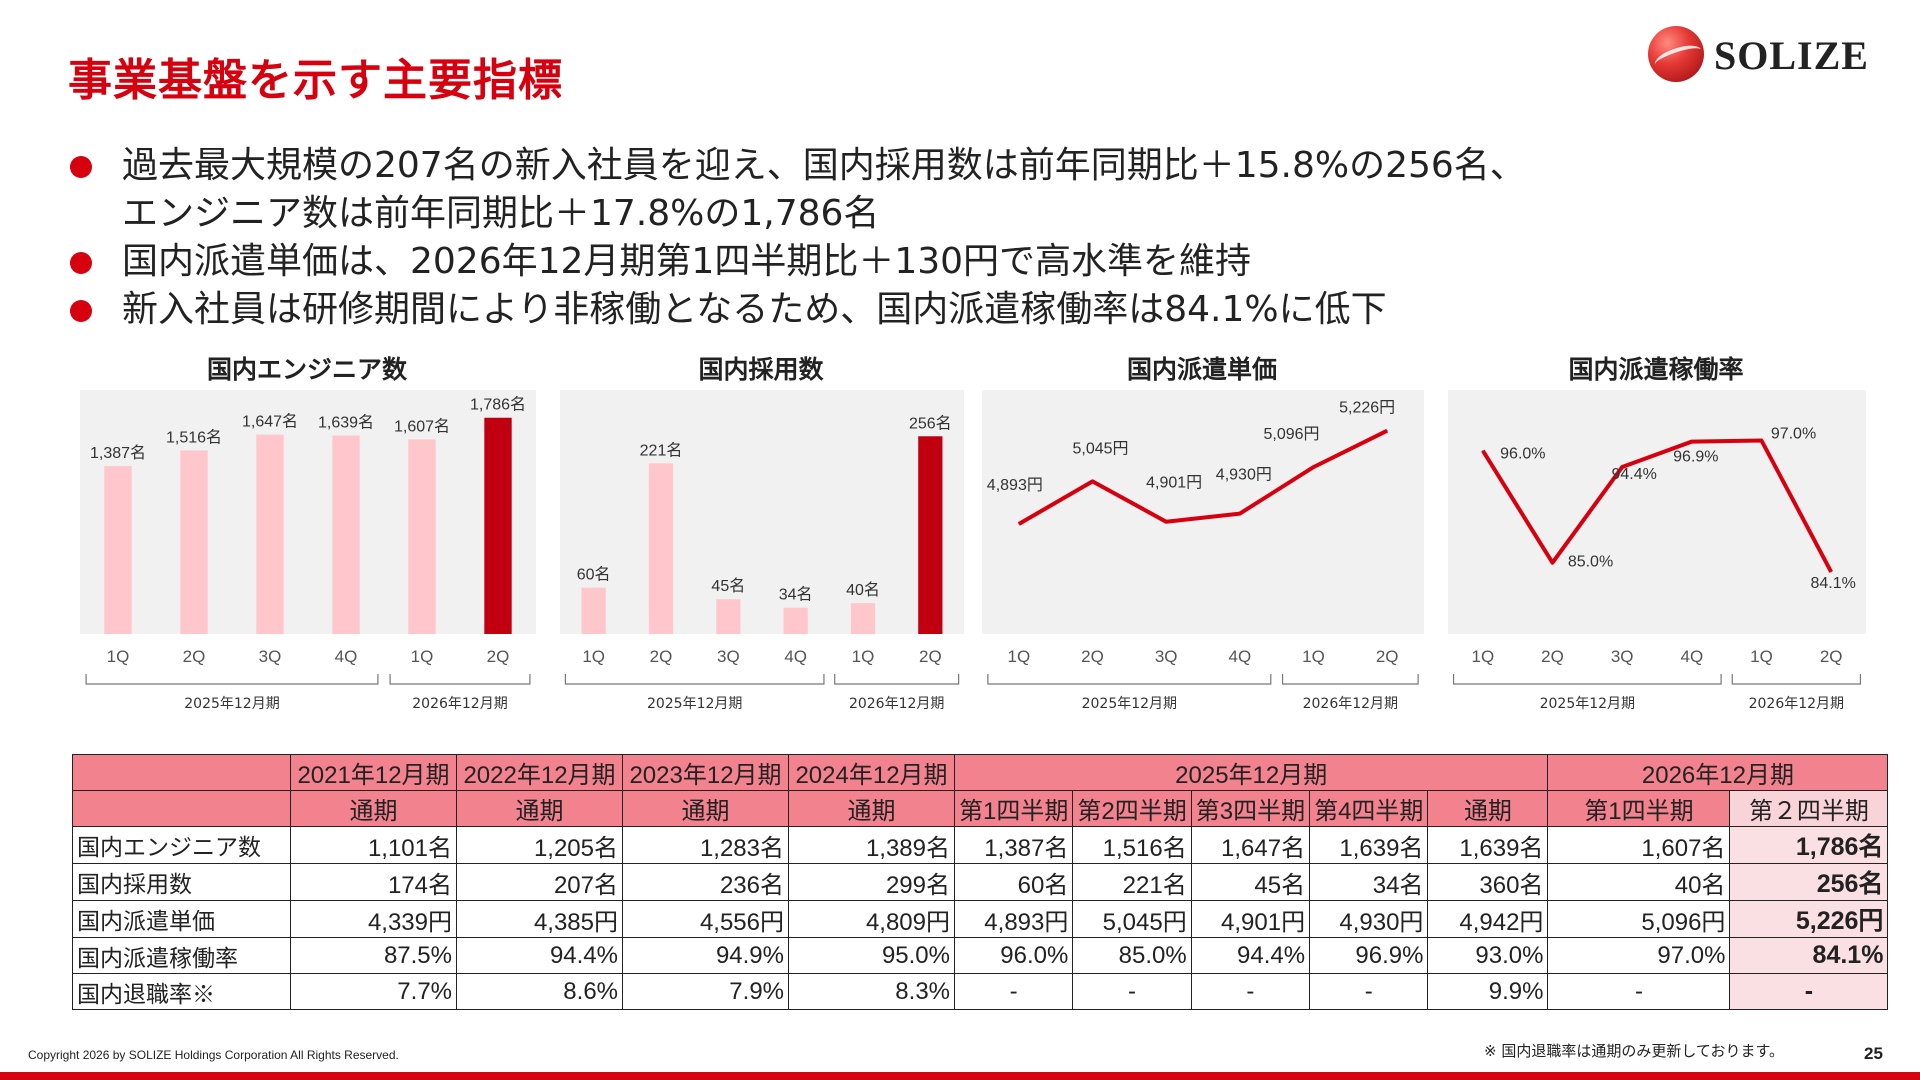 The height and width of the screenshot is (1080, 1920). What do you see at coordinates (181, 882) in the screenshot?
I see `table-row-label: 国内採用数` at bounding box center [181, 882].